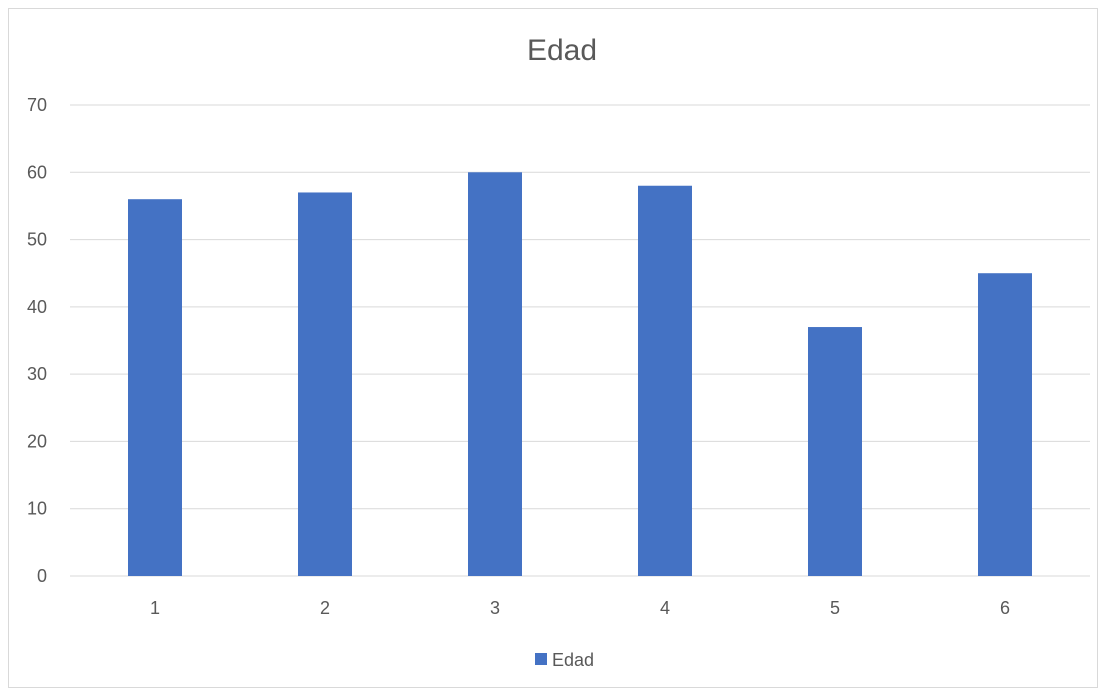  What do you see at coordinates (37, 307) in the screenshot?
I see `y-tick-label: 40` at bounding box center [37, 307].